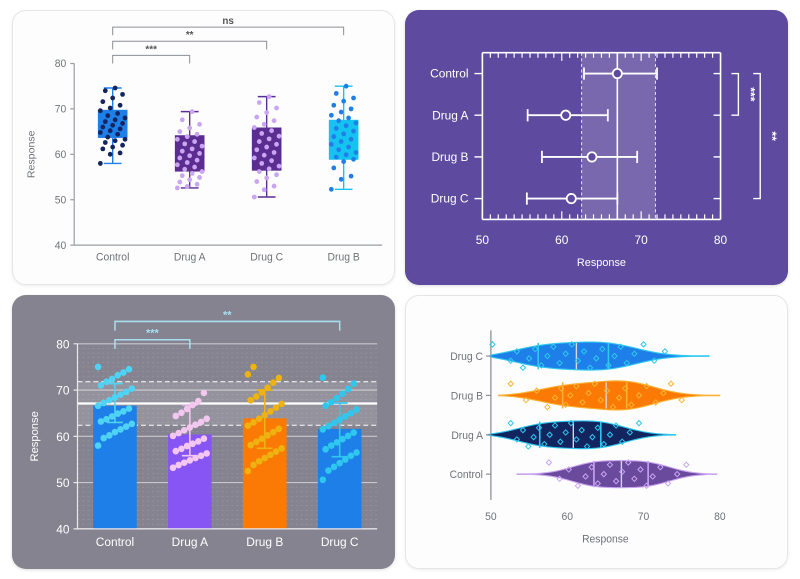  What do you see at coordinates (61, 200) in the screenshot?
I see `y-tick-label: 50` at bounding box center [61, 200].